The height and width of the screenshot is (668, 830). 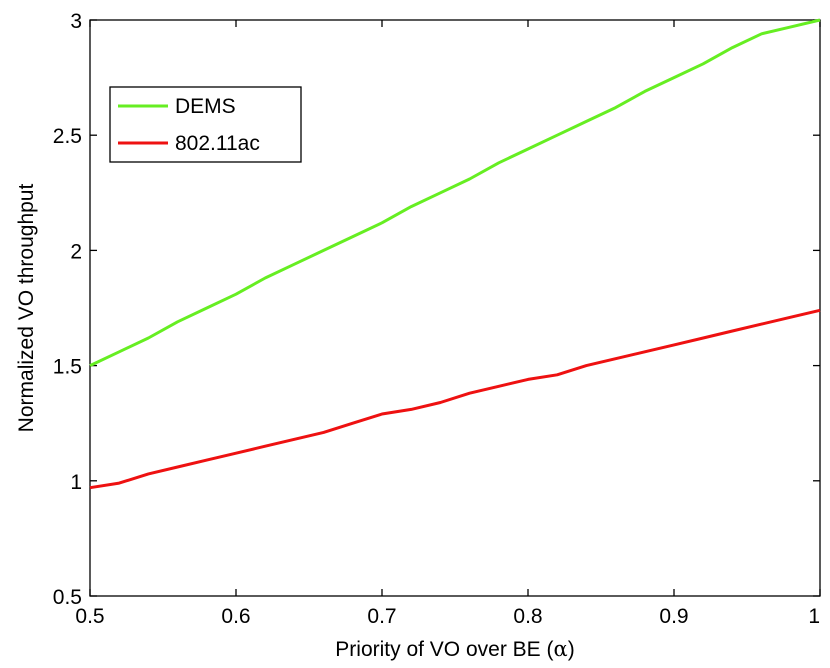 I want to click on x-tick-label: 1, so click(x=814, y=616).